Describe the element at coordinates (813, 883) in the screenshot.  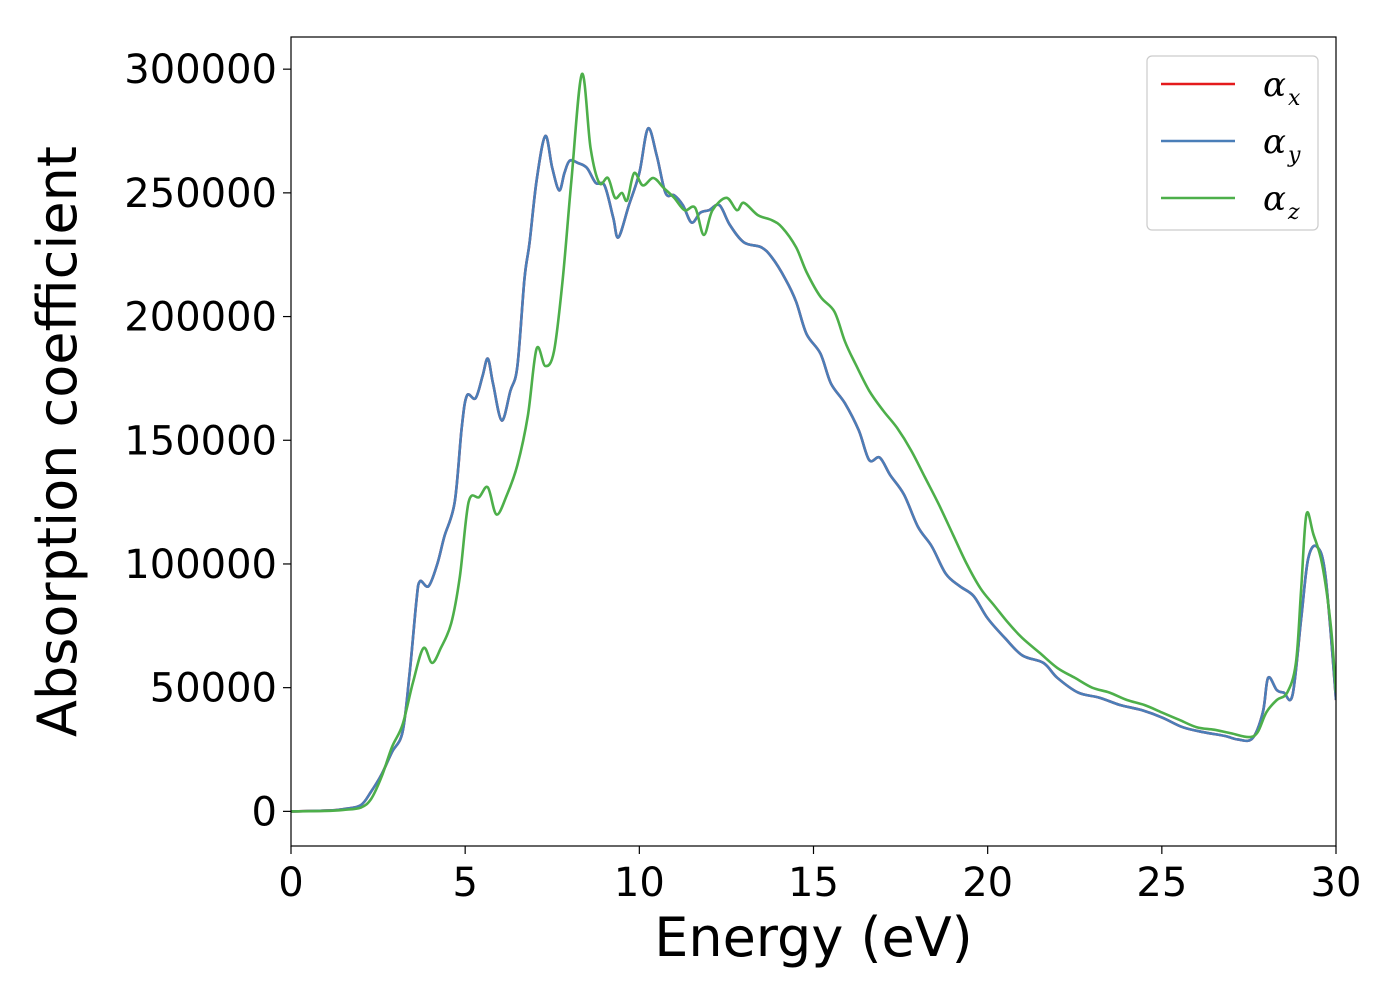
I see `x-tick-label: 15` at that location.